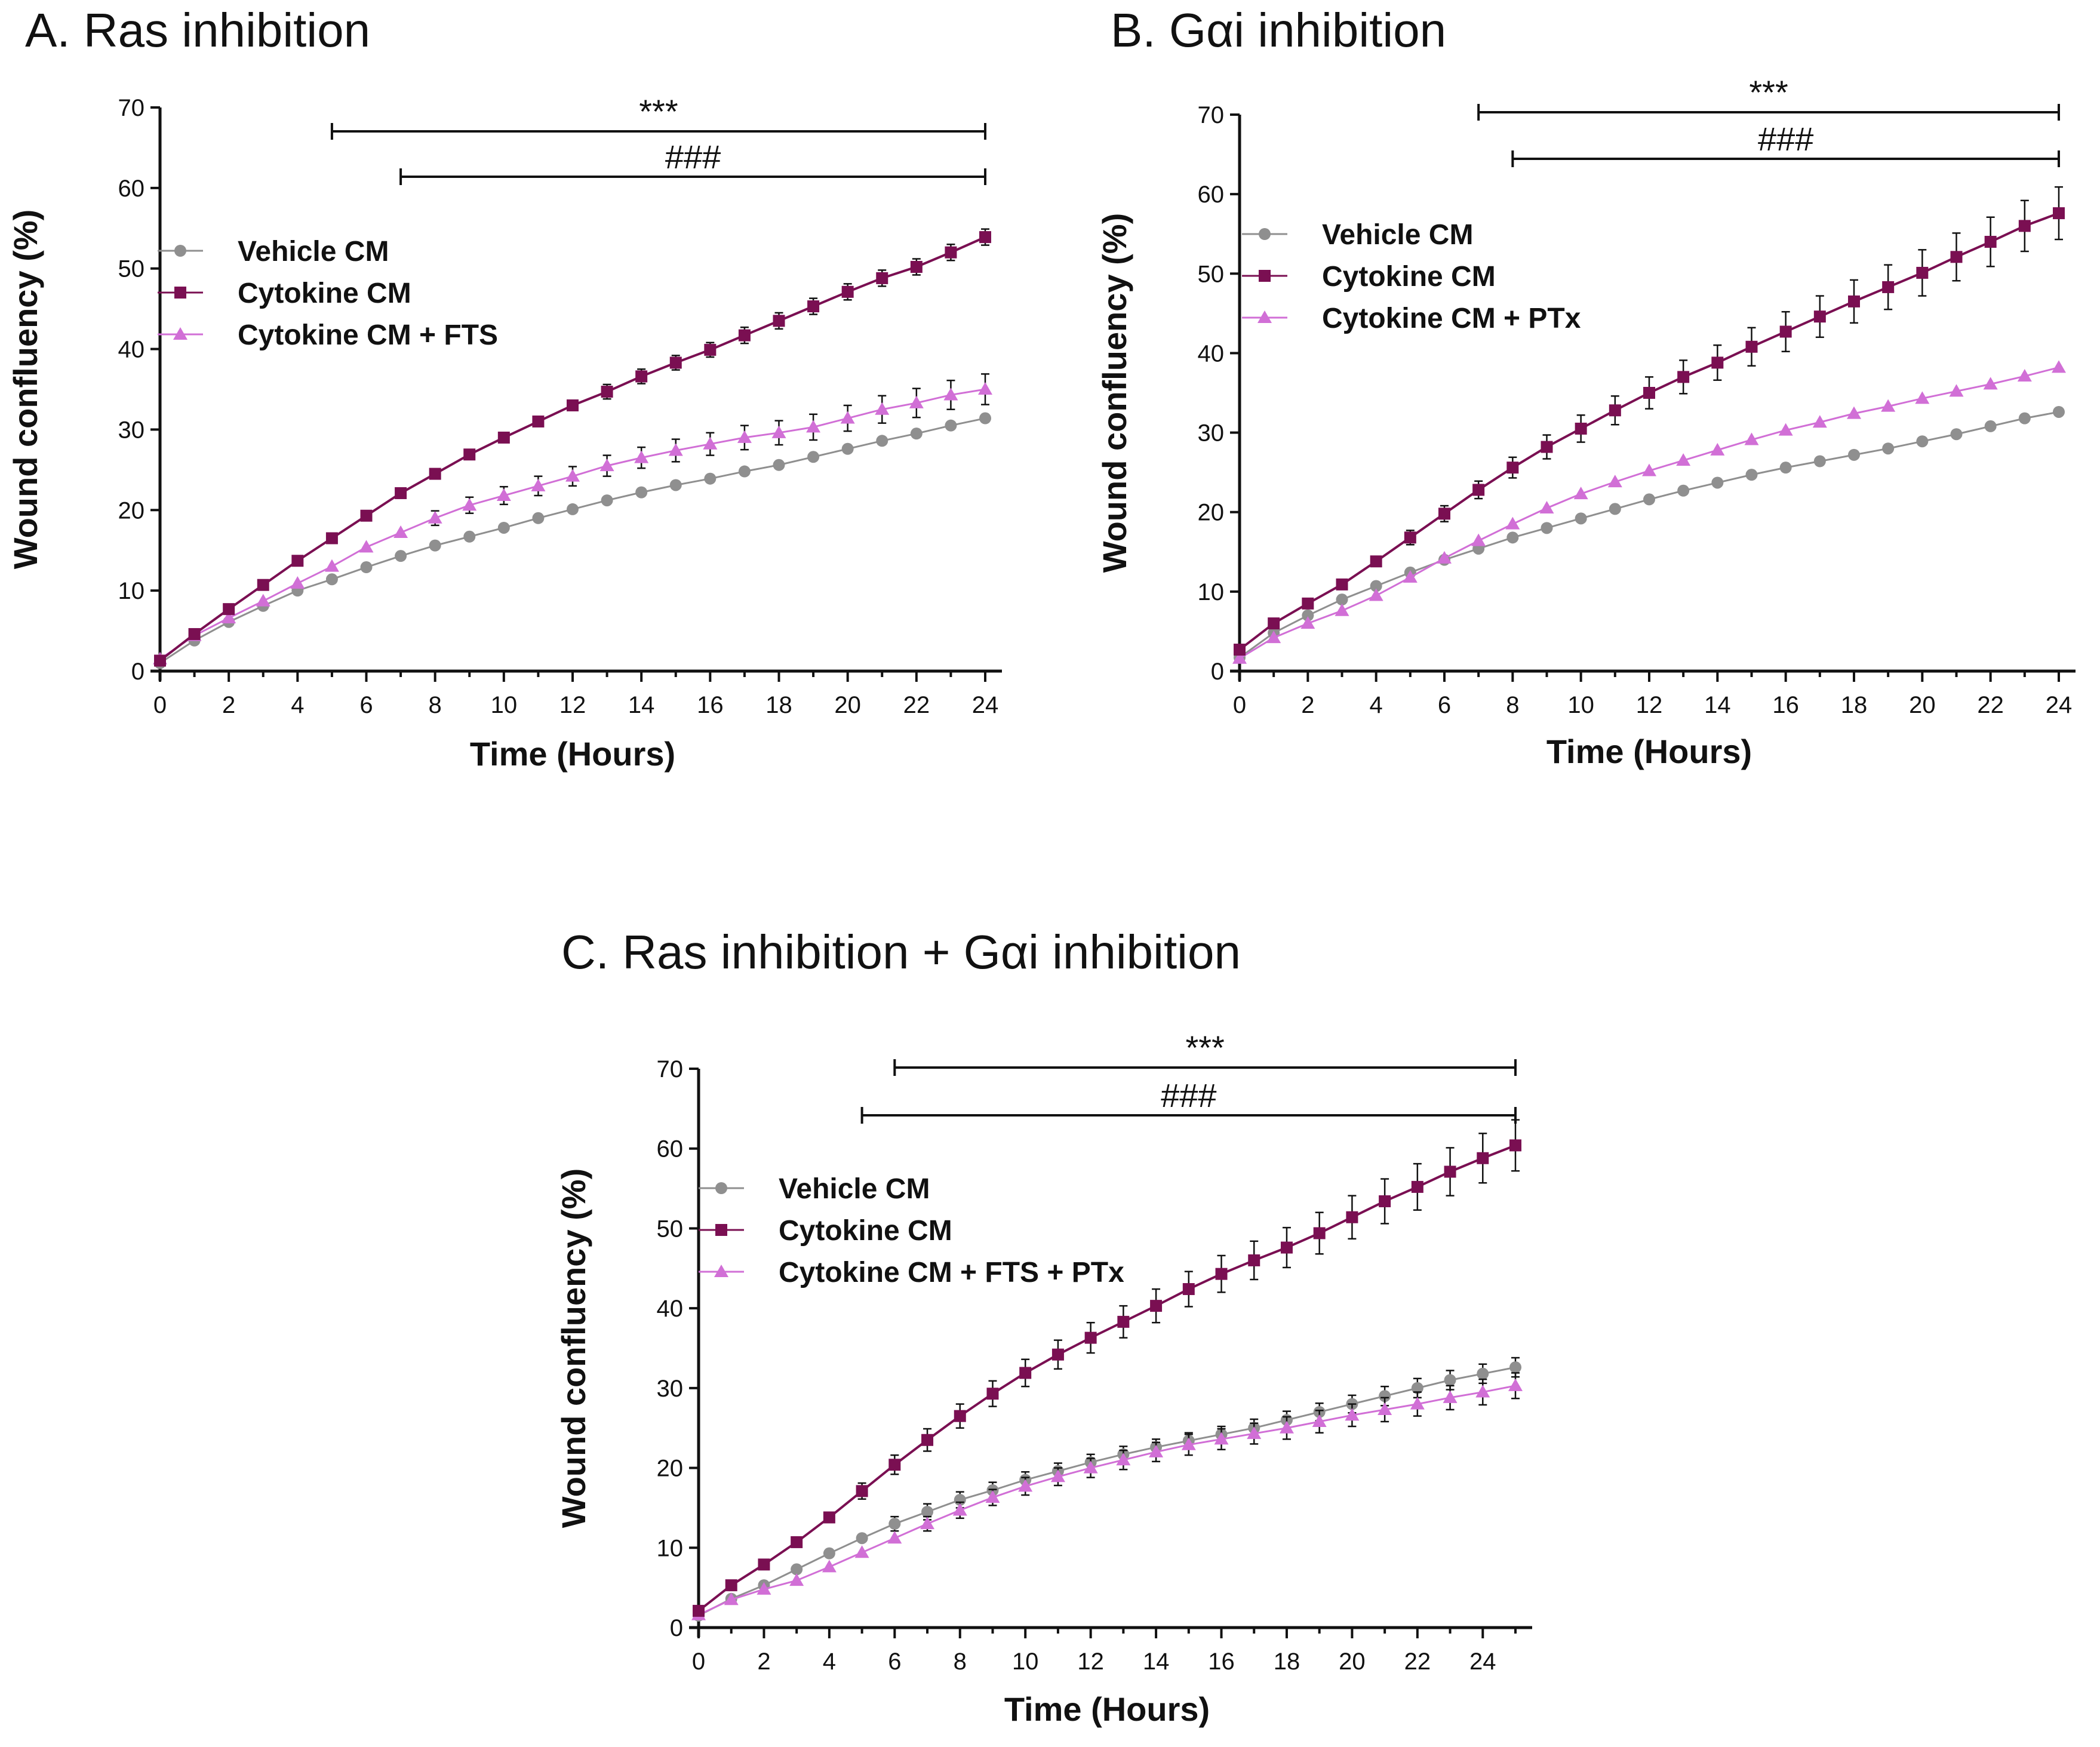 The height and width of the screenshot is (1747, 2100). What do you see at coordinates (698, 1661) in the screenshot?
I see `x-tick-label: 0` at bounding box center [698, 1661].